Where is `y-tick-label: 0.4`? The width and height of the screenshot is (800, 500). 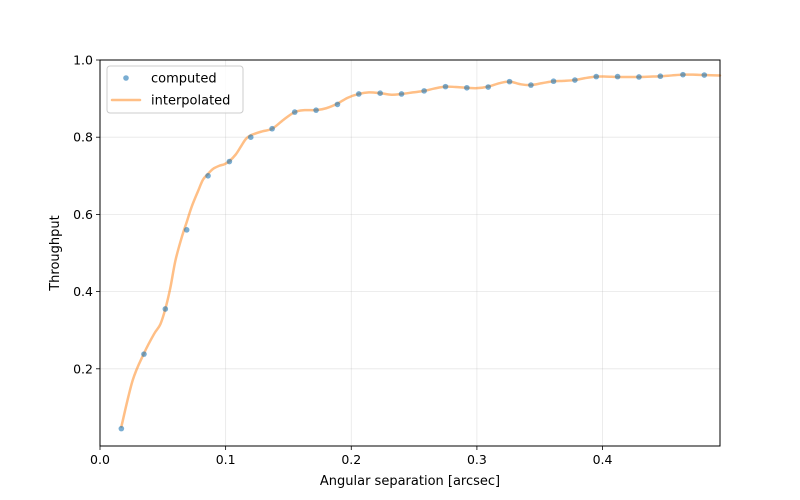
y-tick-label: 0.4 is located at coordinates (83, 291).